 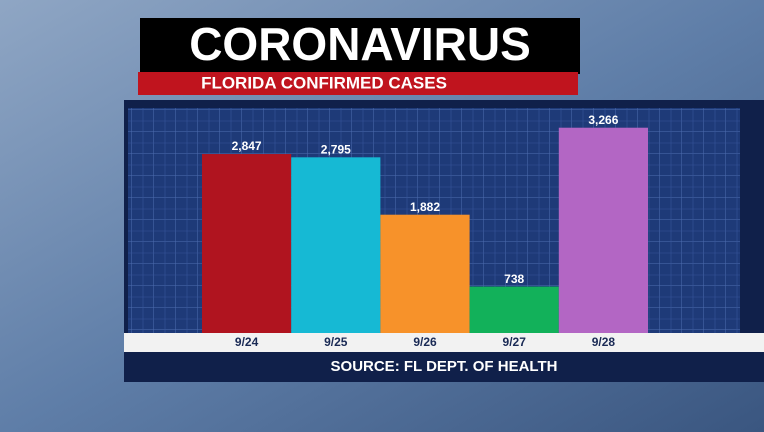 I want to click on value-label: 738, so click(x=514, y=279).